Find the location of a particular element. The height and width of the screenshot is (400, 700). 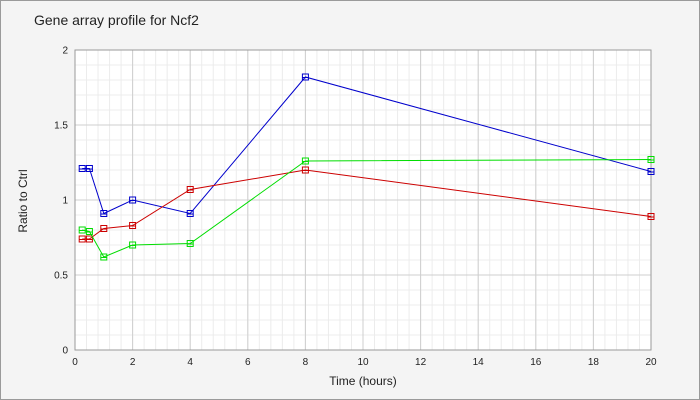

x-tick-label: 8 is located at coordinates (306, 362).